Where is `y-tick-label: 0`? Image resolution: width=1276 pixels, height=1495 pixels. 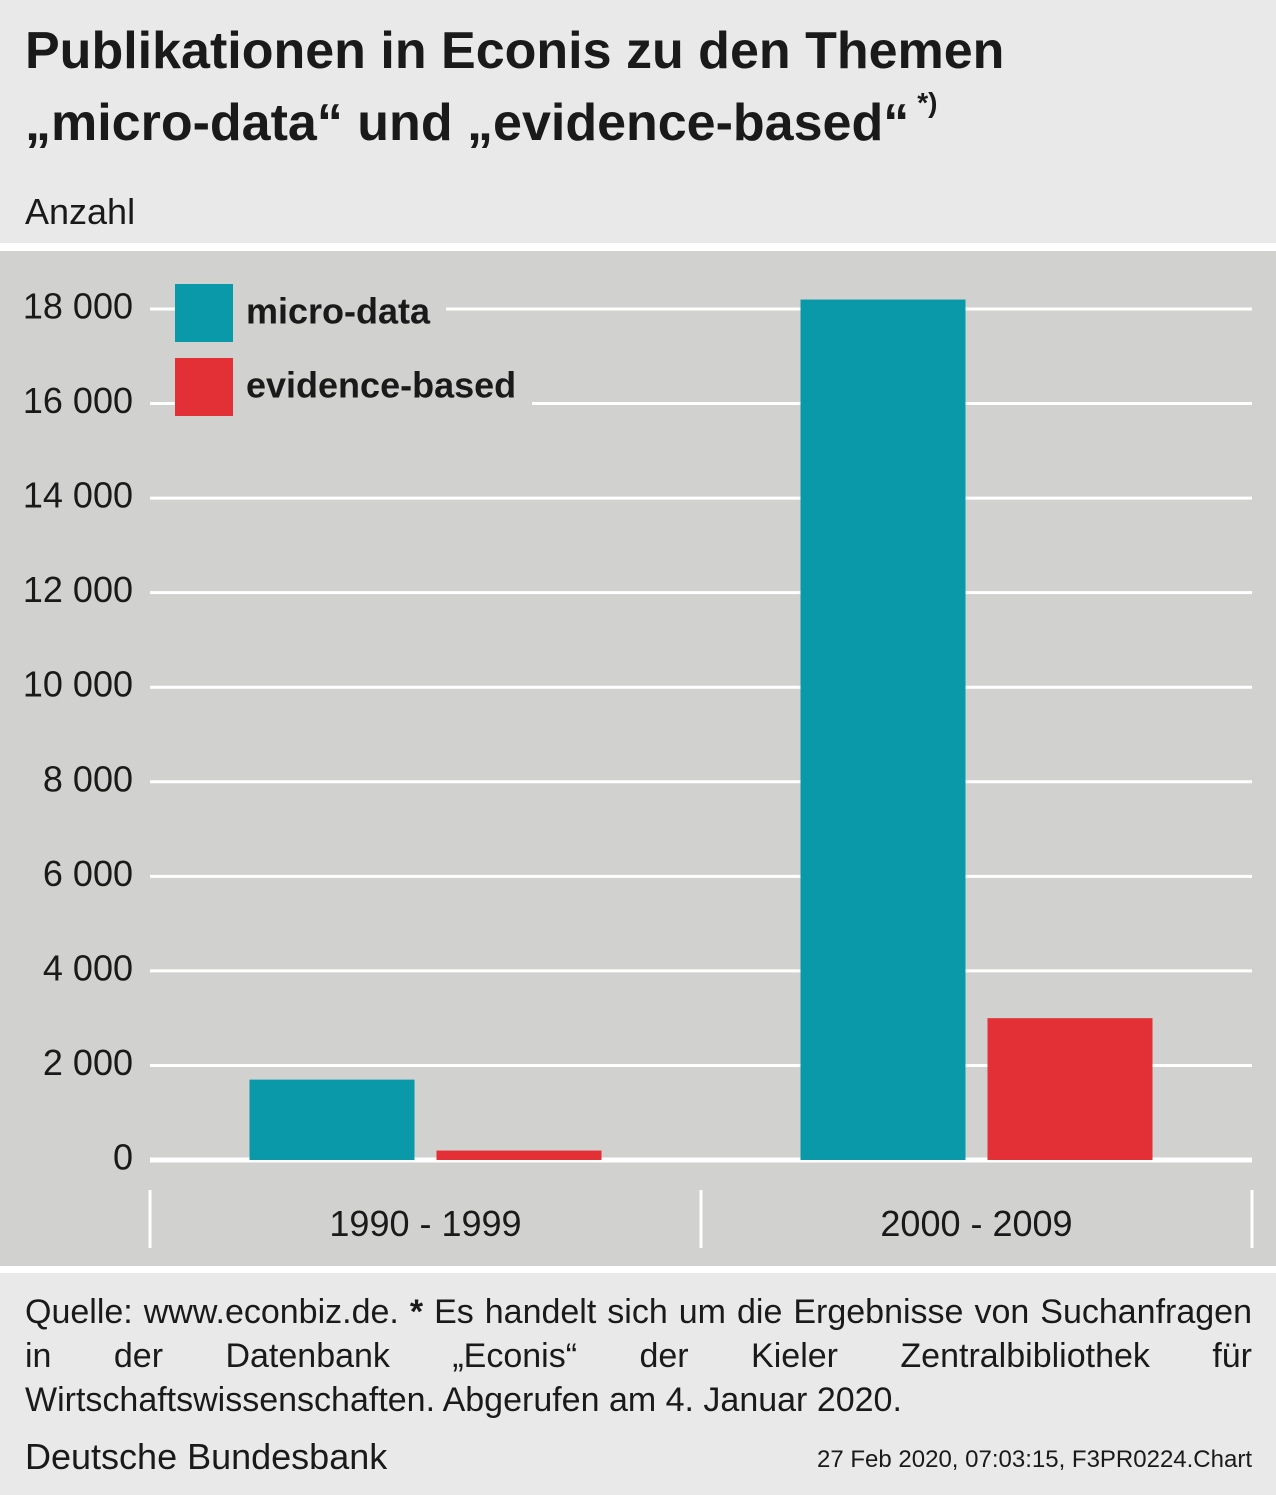 y-tick-label: 0 is located at coordinates (123, 1157).